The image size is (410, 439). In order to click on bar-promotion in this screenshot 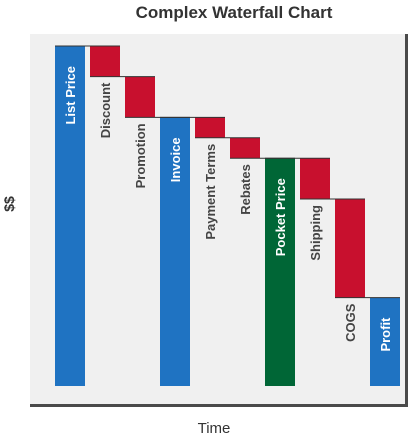, I will do `click(140, 97)`.